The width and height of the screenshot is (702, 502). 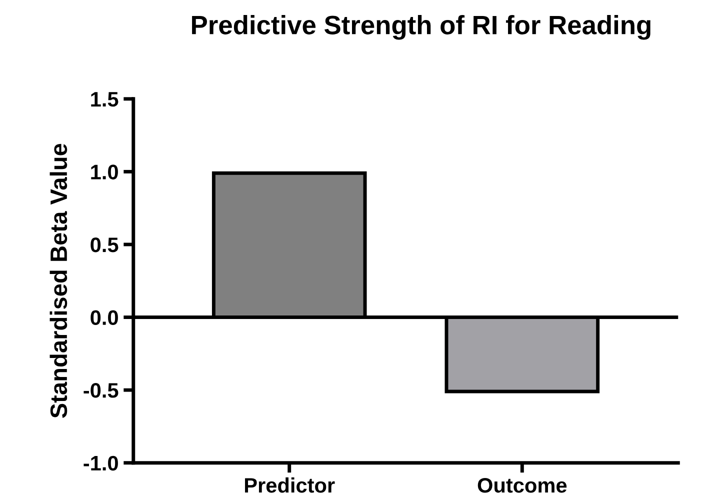 I want to click on chart-title: Predictive Strength of RI for Reading, so click(x=421, y=27).